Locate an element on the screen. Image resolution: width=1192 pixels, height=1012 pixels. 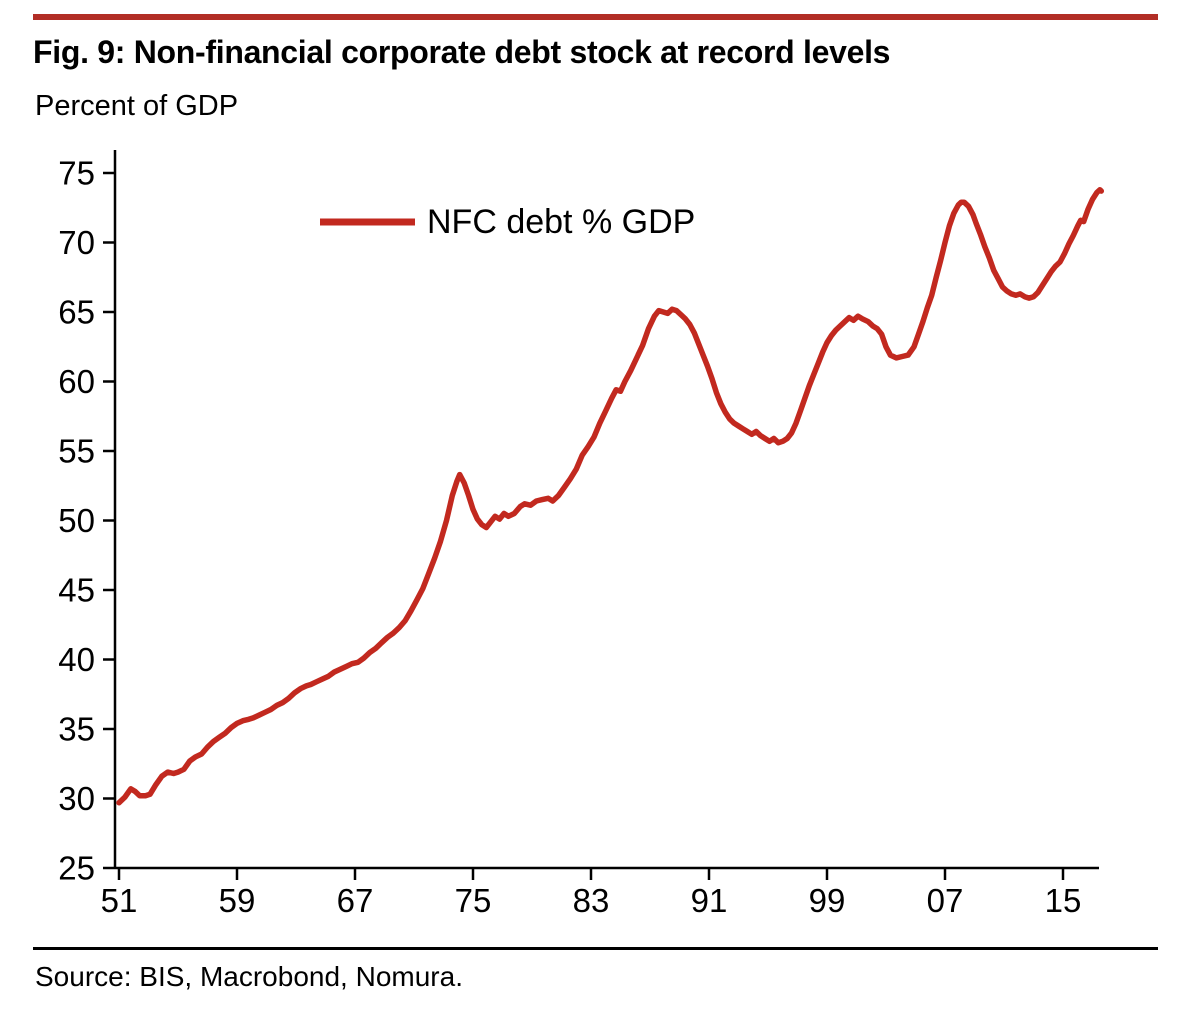
y-tick-label: 75 is located at coordinates (76, 173).